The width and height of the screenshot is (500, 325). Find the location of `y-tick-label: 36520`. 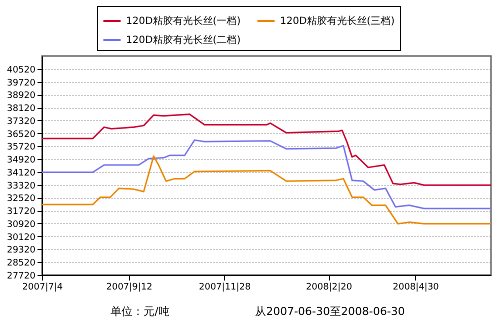

y-tick-label: 36520 is located at coordinates (21, 135).